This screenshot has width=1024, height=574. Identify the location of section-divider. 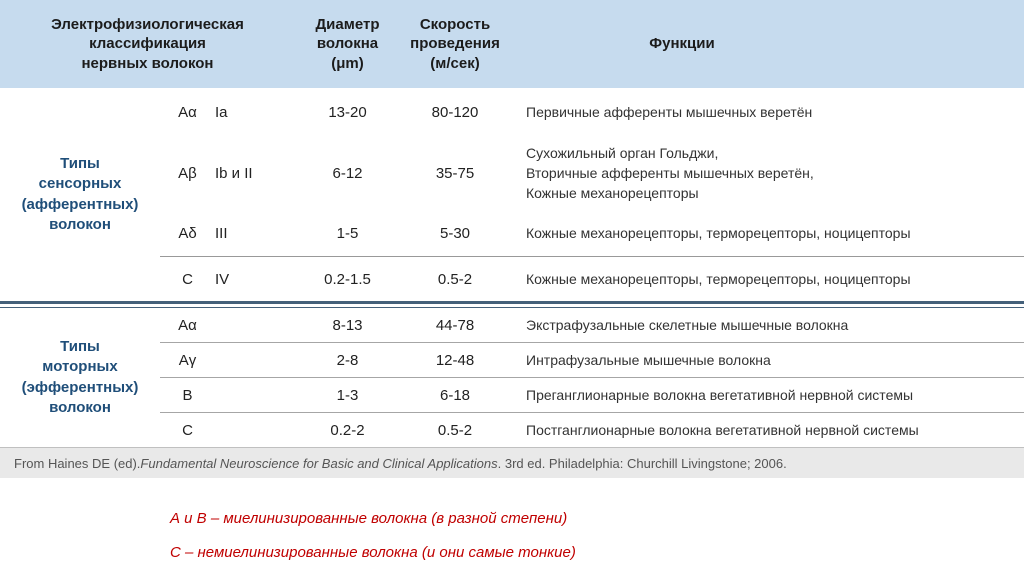
(512, 304).